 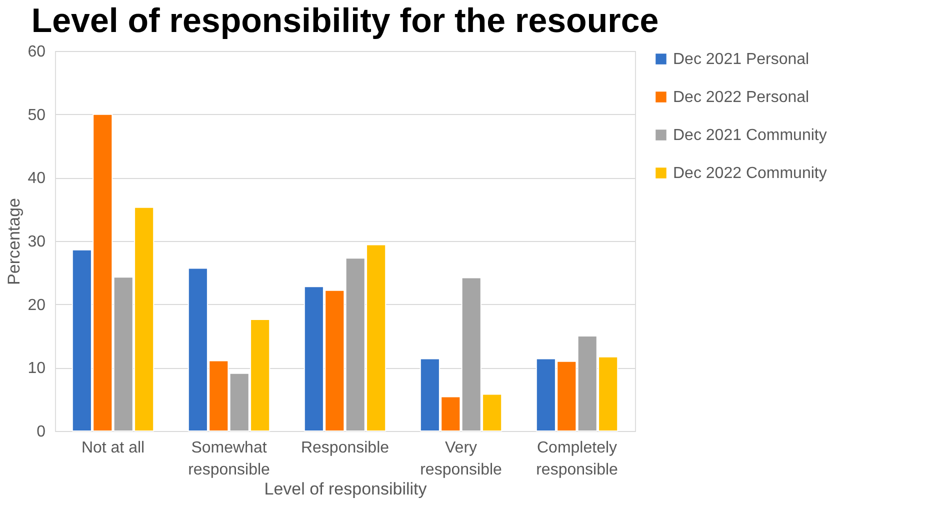 I want to click on y-tick-label: 50, so click(x=37, y=115).